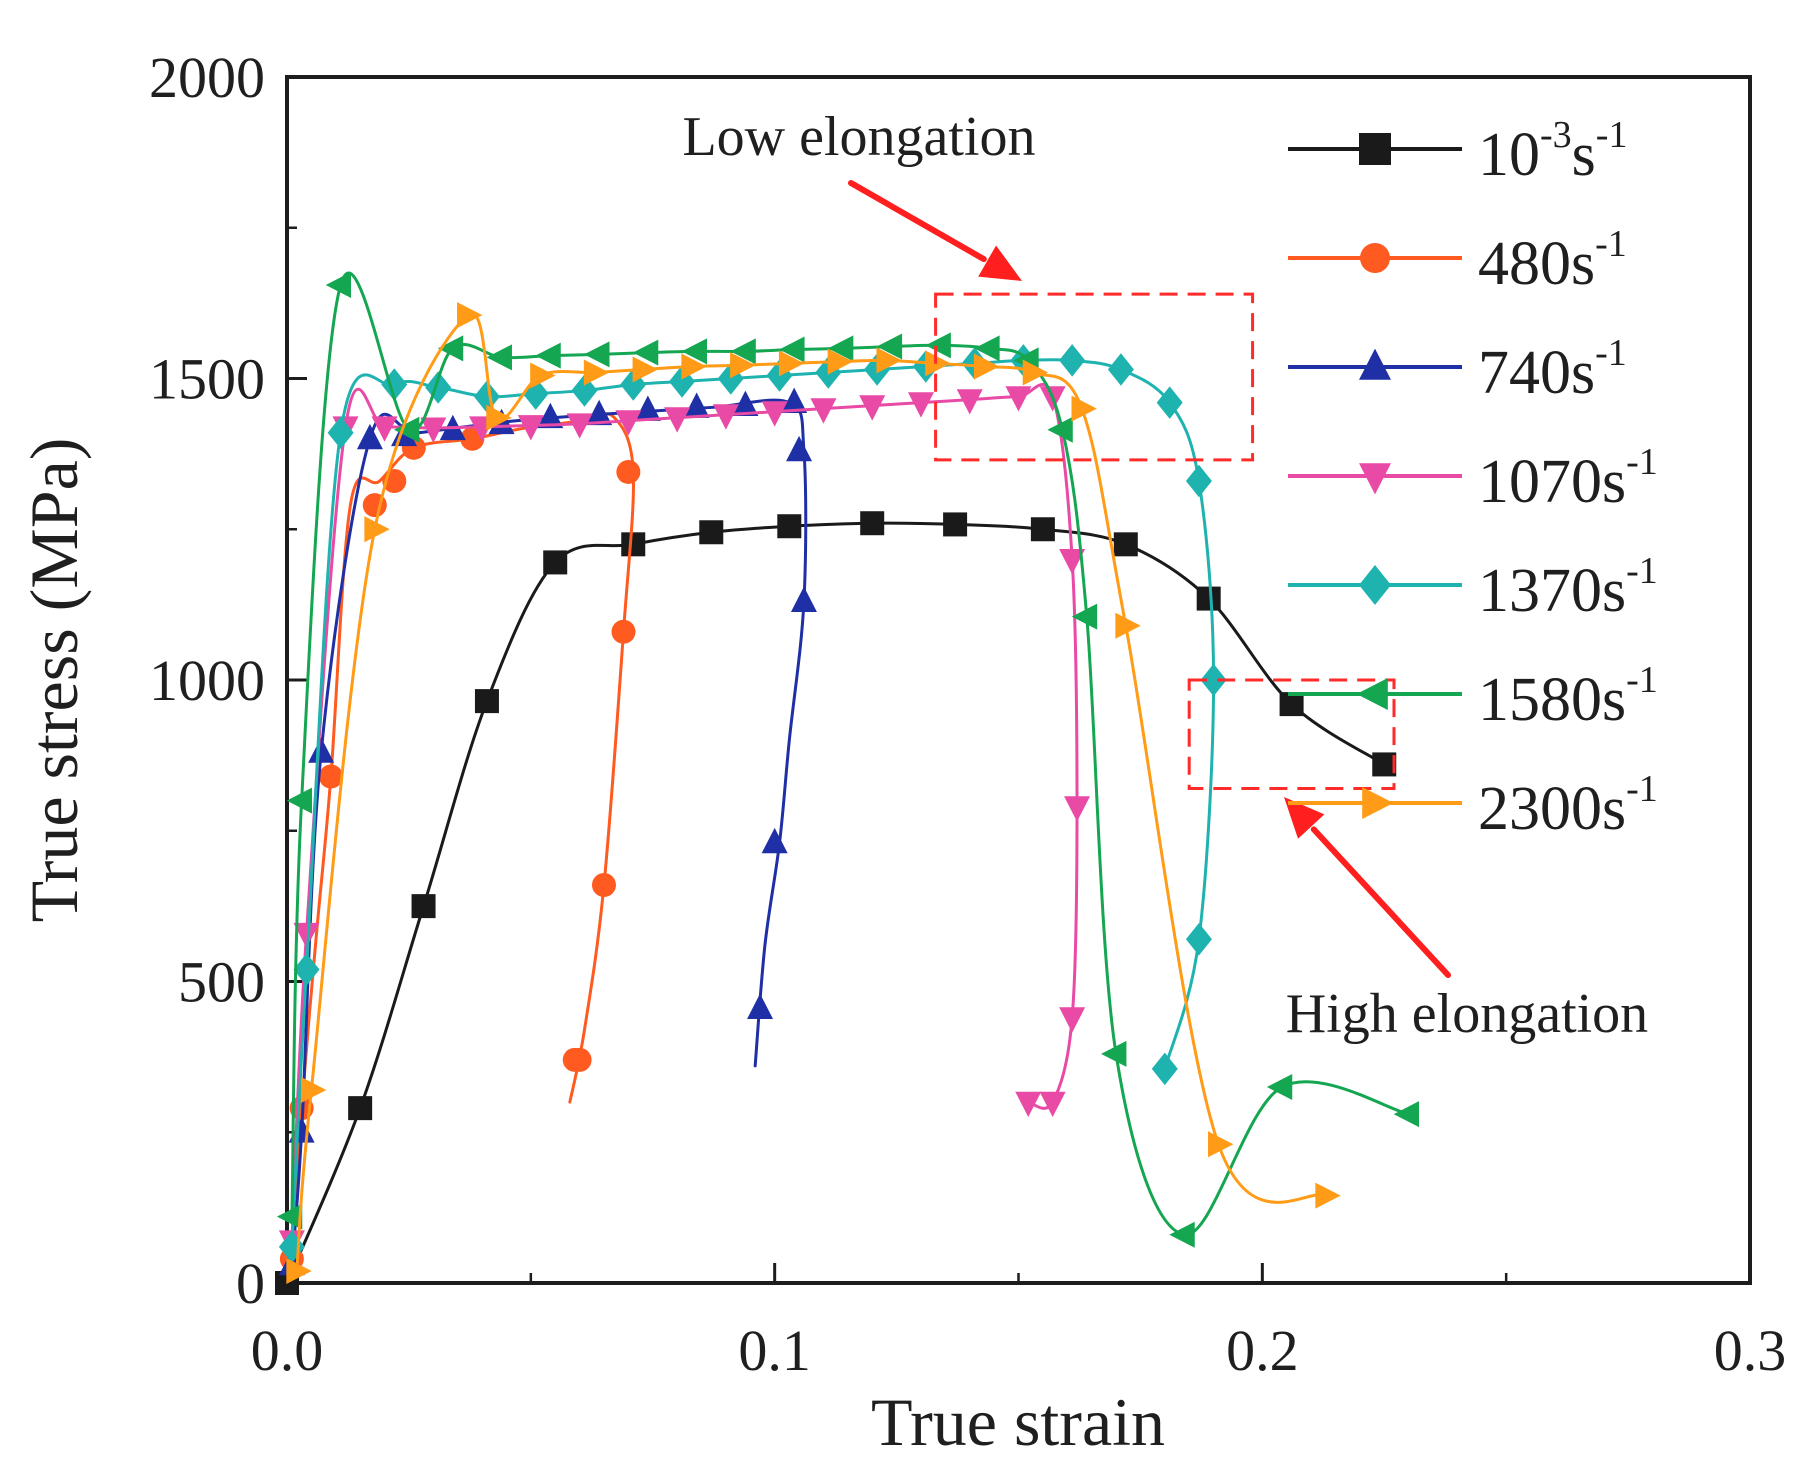  What do you see at coordinates (1018, 1422) in the screenshot?
I see `x-axis-label: True strain` at bounding box center [1018, 1422].